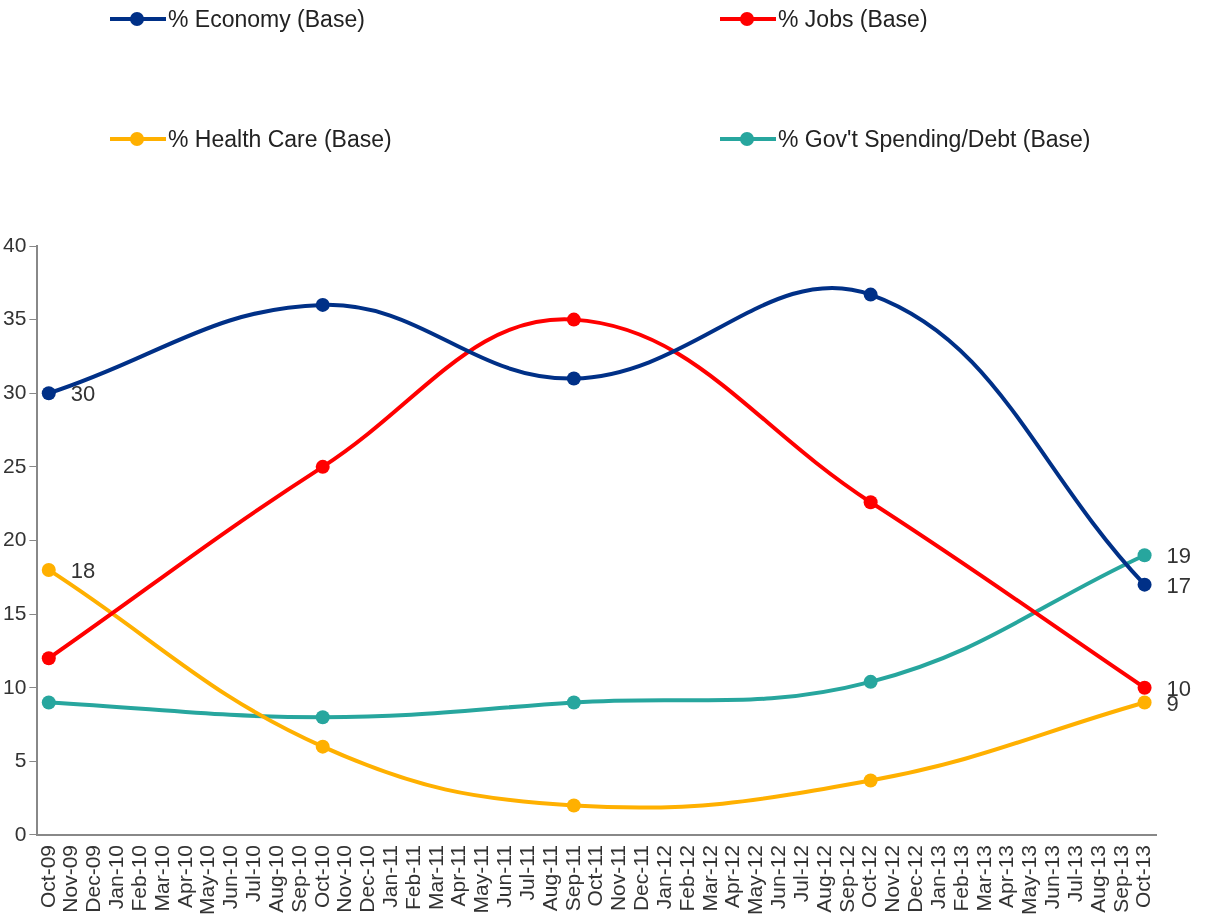 Image resolution: width=1216 pixels, height=921 pixels. I want to click on x-tick-label: Jul-13, so click(1074, 873).